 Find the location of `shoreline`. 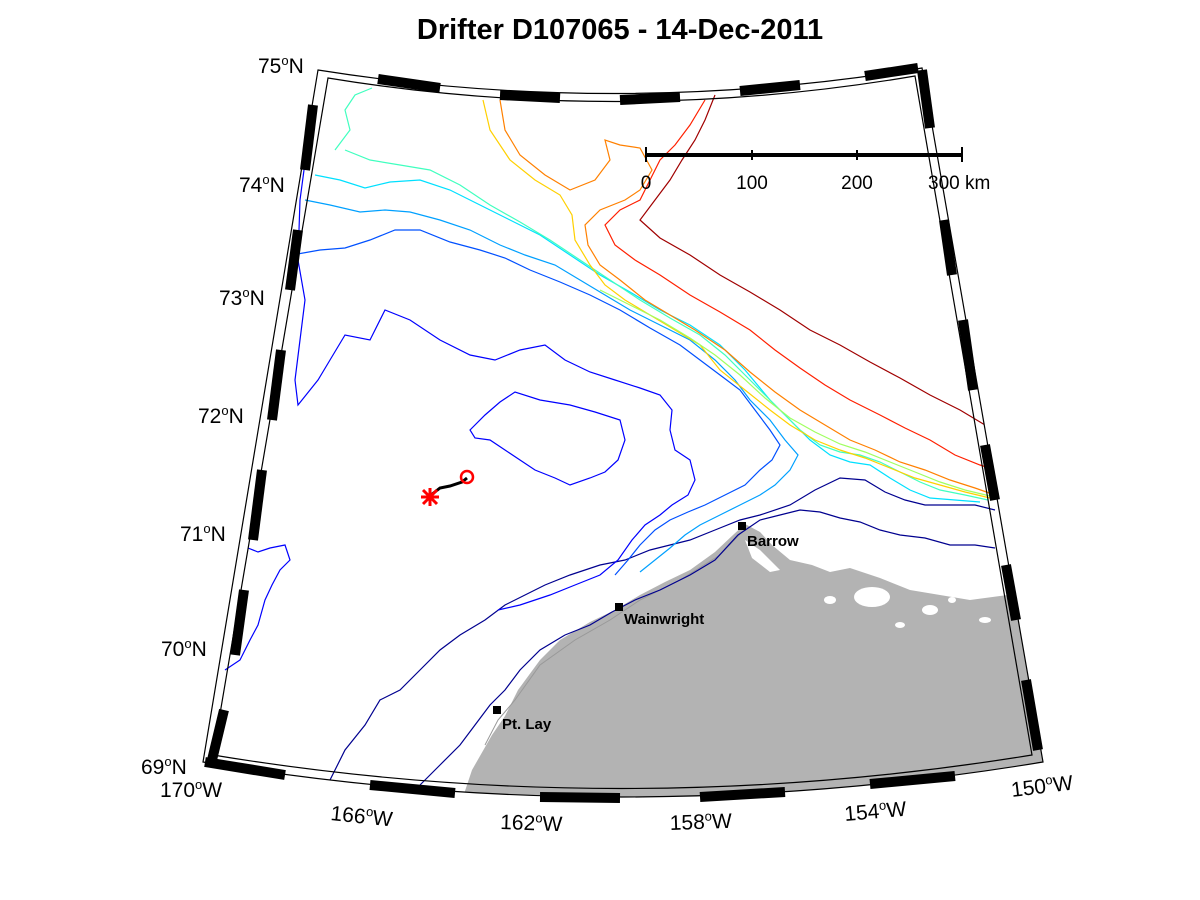

shoreline is located at coordinates (613, 638).